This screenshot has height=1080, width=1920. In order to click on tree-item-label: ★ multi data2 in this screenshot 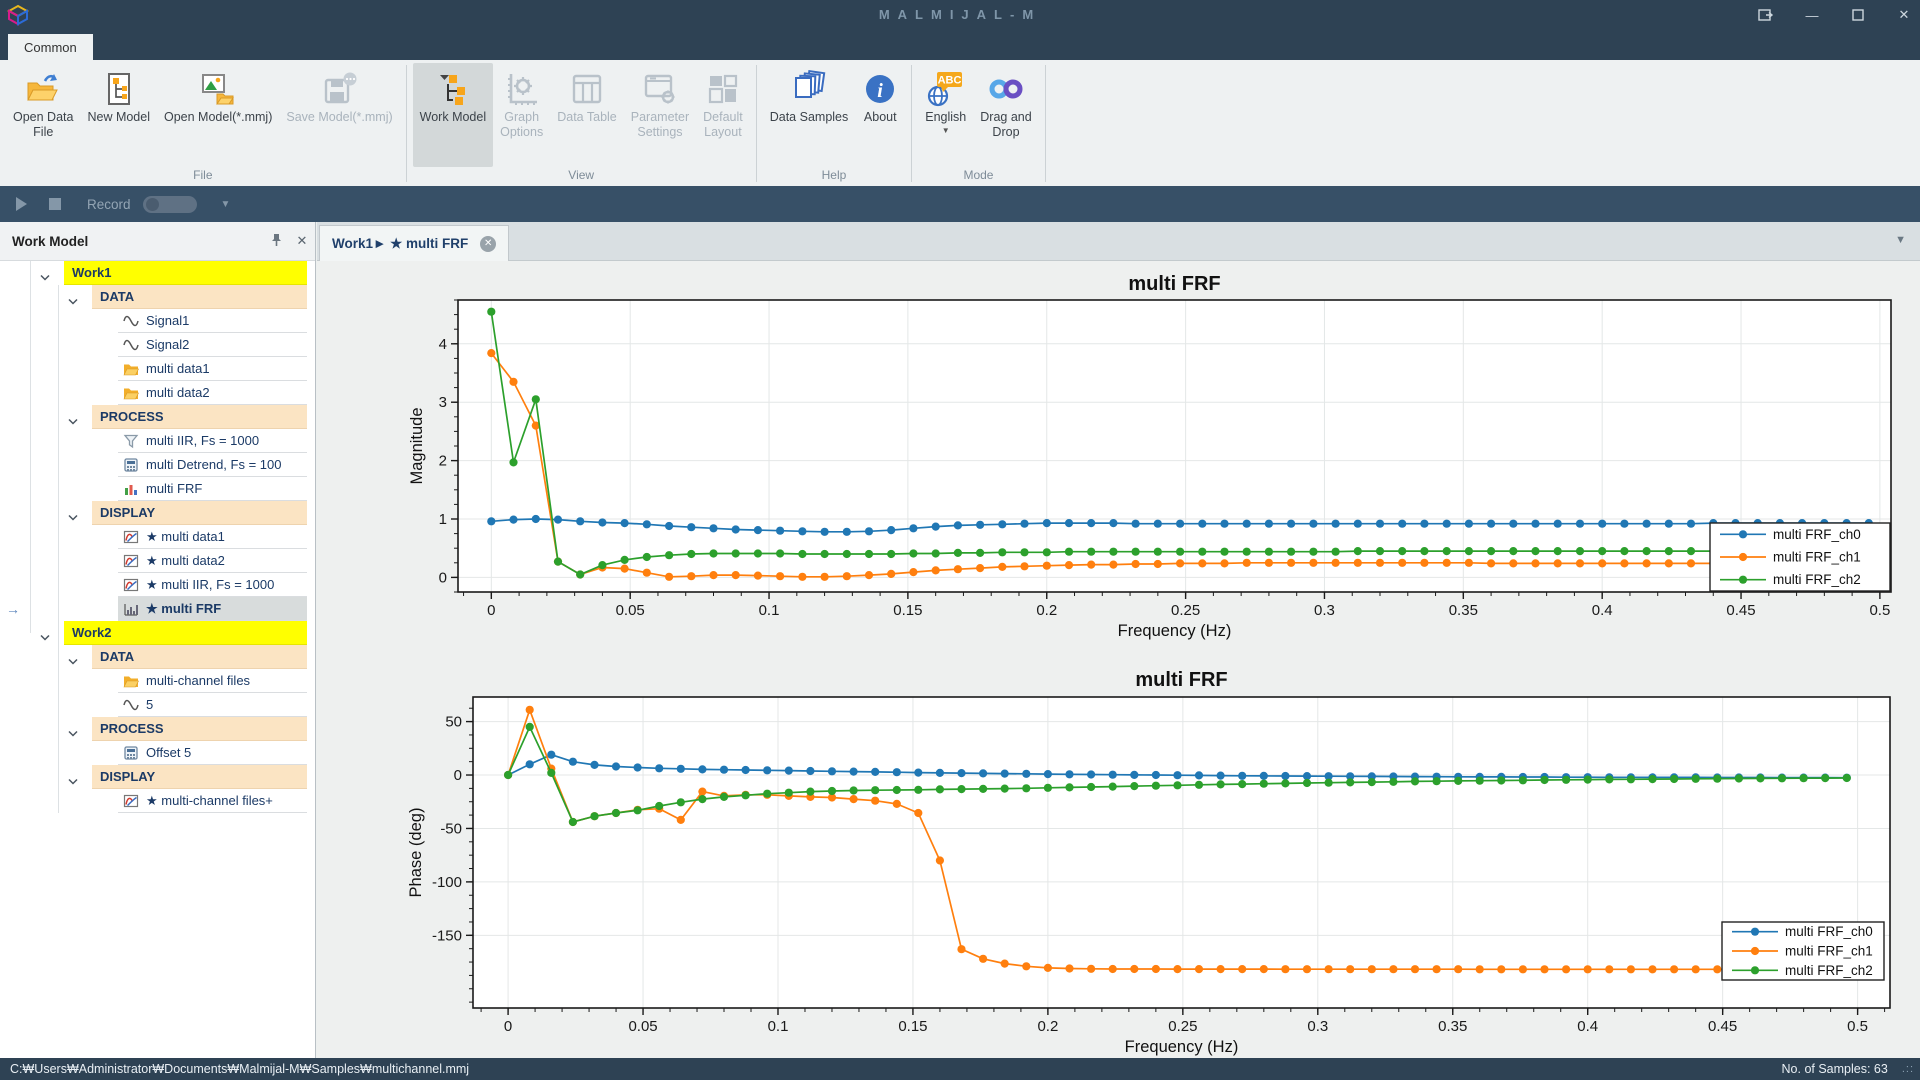, I will do `click(185, 560)`.